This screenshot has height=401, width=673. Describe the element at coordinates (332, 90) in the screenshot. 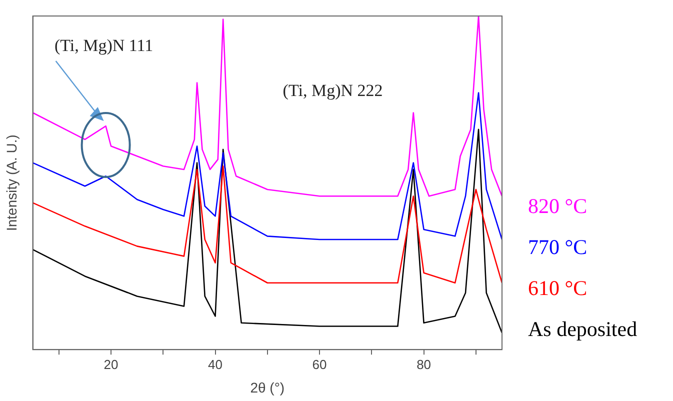

I see `annotation: (Ti, Mg)N 222` at that location.